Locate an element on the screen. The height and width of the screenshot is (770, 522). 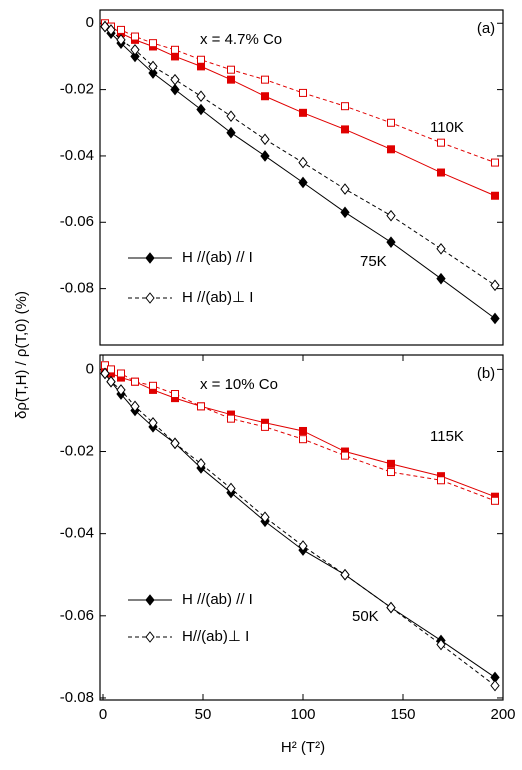
panel-title: x = 10% Co is located at coordinates (239, 384).